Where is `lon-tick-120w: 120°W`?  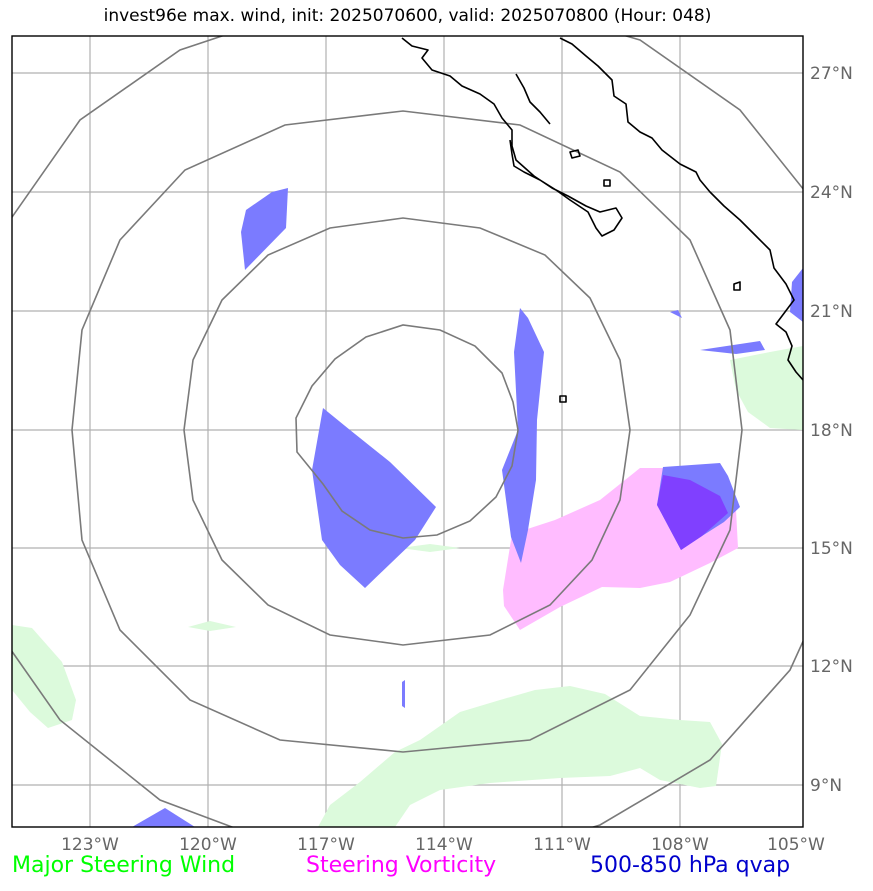
lon-tick-120w: 120°W is located at coordinates (208, 845).